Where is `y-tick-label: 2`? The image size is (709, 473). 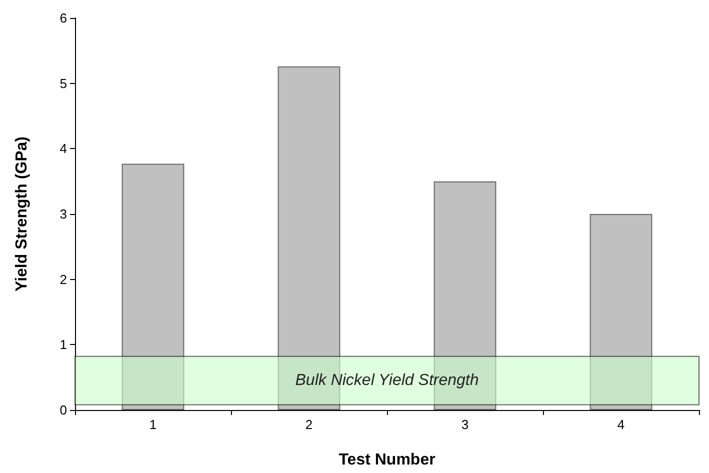 y-tick-label: 2 is located at coordinates (63, 279).